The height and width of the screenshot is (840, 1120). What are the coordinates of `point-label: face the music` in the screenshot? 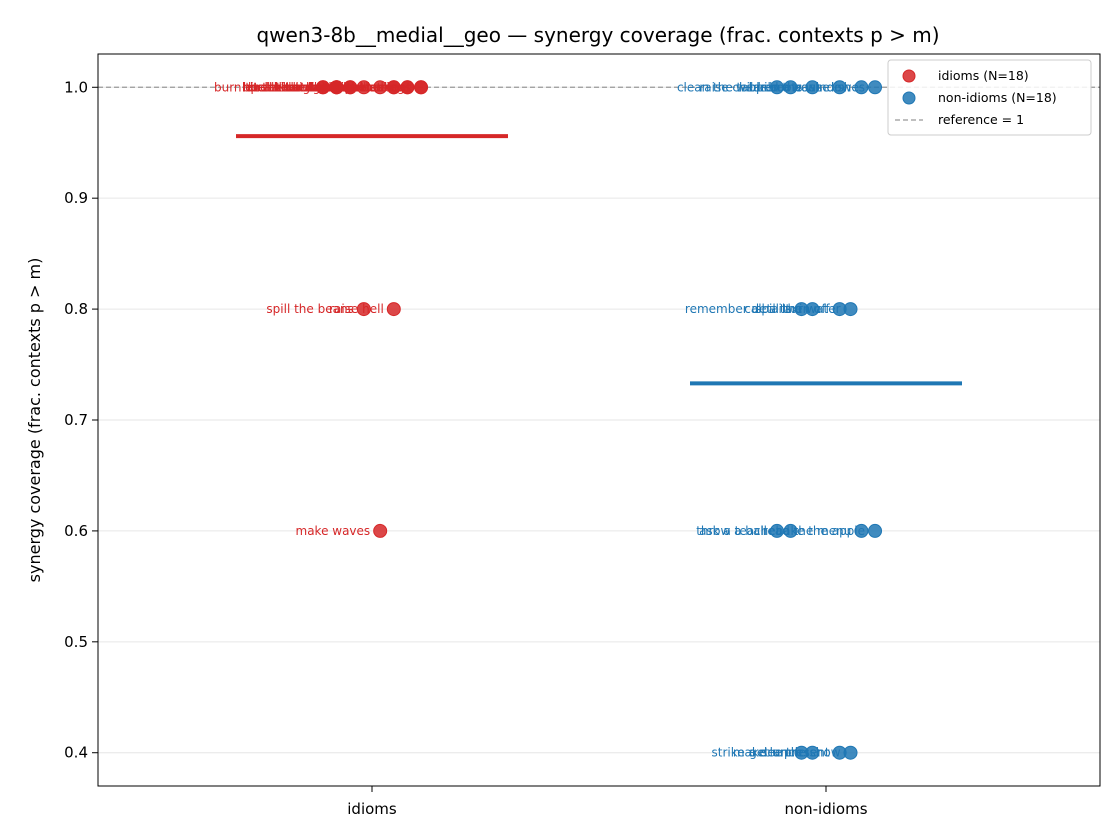 It's located at (353, 87).